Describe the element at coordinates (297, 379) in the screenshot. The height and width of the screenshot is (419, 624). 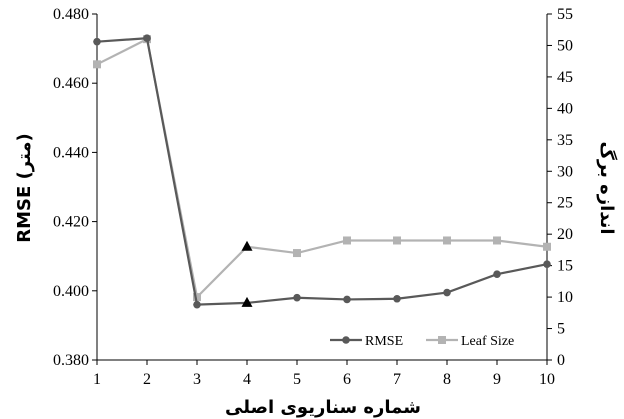
I see `x-tick-label: 5` at that location.